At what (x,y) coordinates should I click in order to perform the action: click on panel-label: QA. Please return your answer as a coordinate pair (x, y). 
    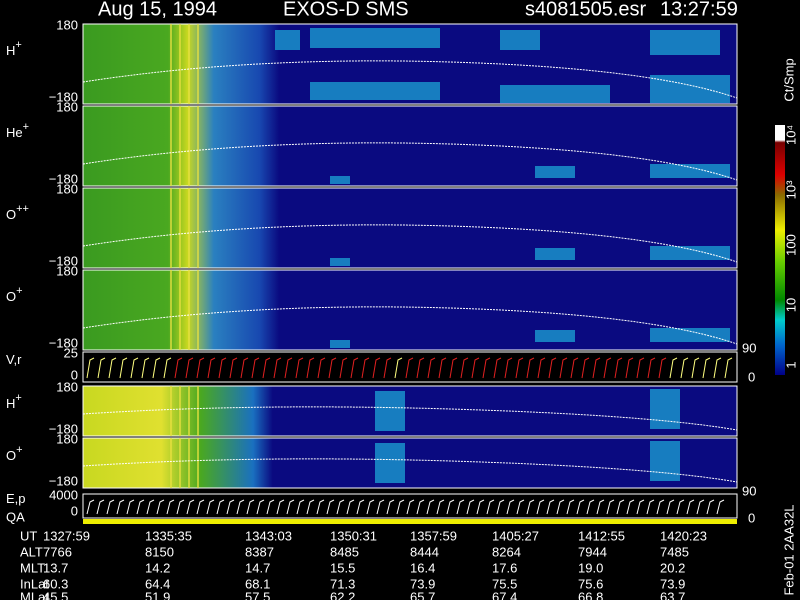
    Looking at the image, I should click on (15, 516).